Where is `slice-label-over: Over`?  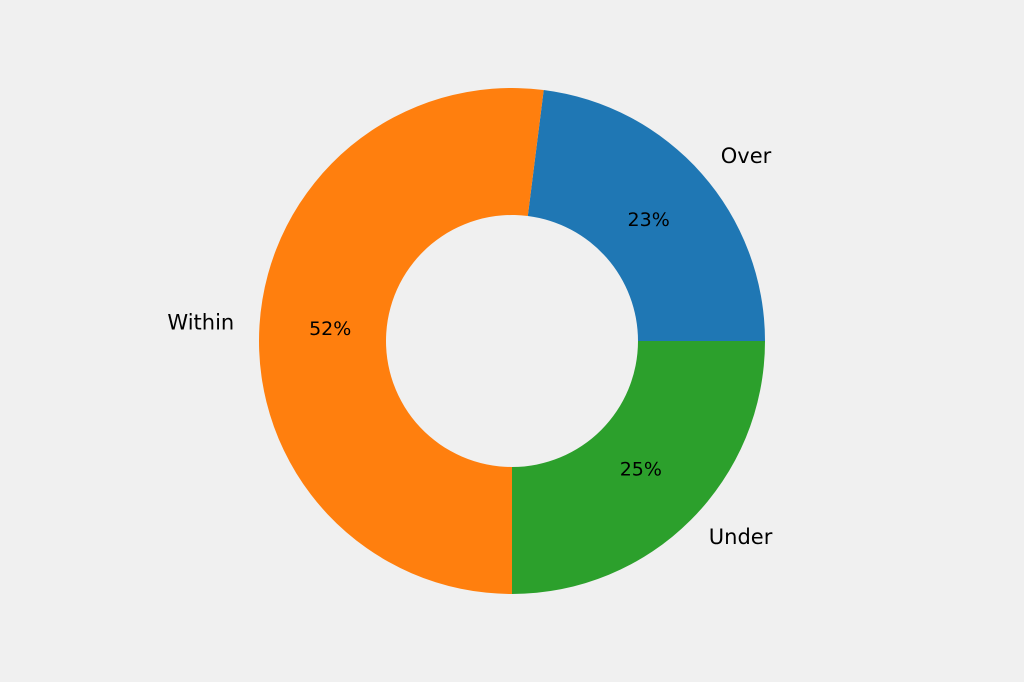
slice-label-over: Over is located at coordinates (746, 156).